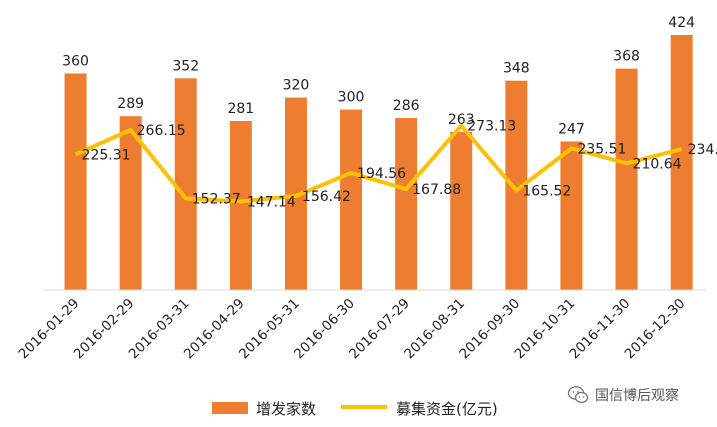 This screenshot has height=427, width=717. Describe the element at coordinates (130, 104) in the screenshot. I see `bar-data-label: 289` at that location.